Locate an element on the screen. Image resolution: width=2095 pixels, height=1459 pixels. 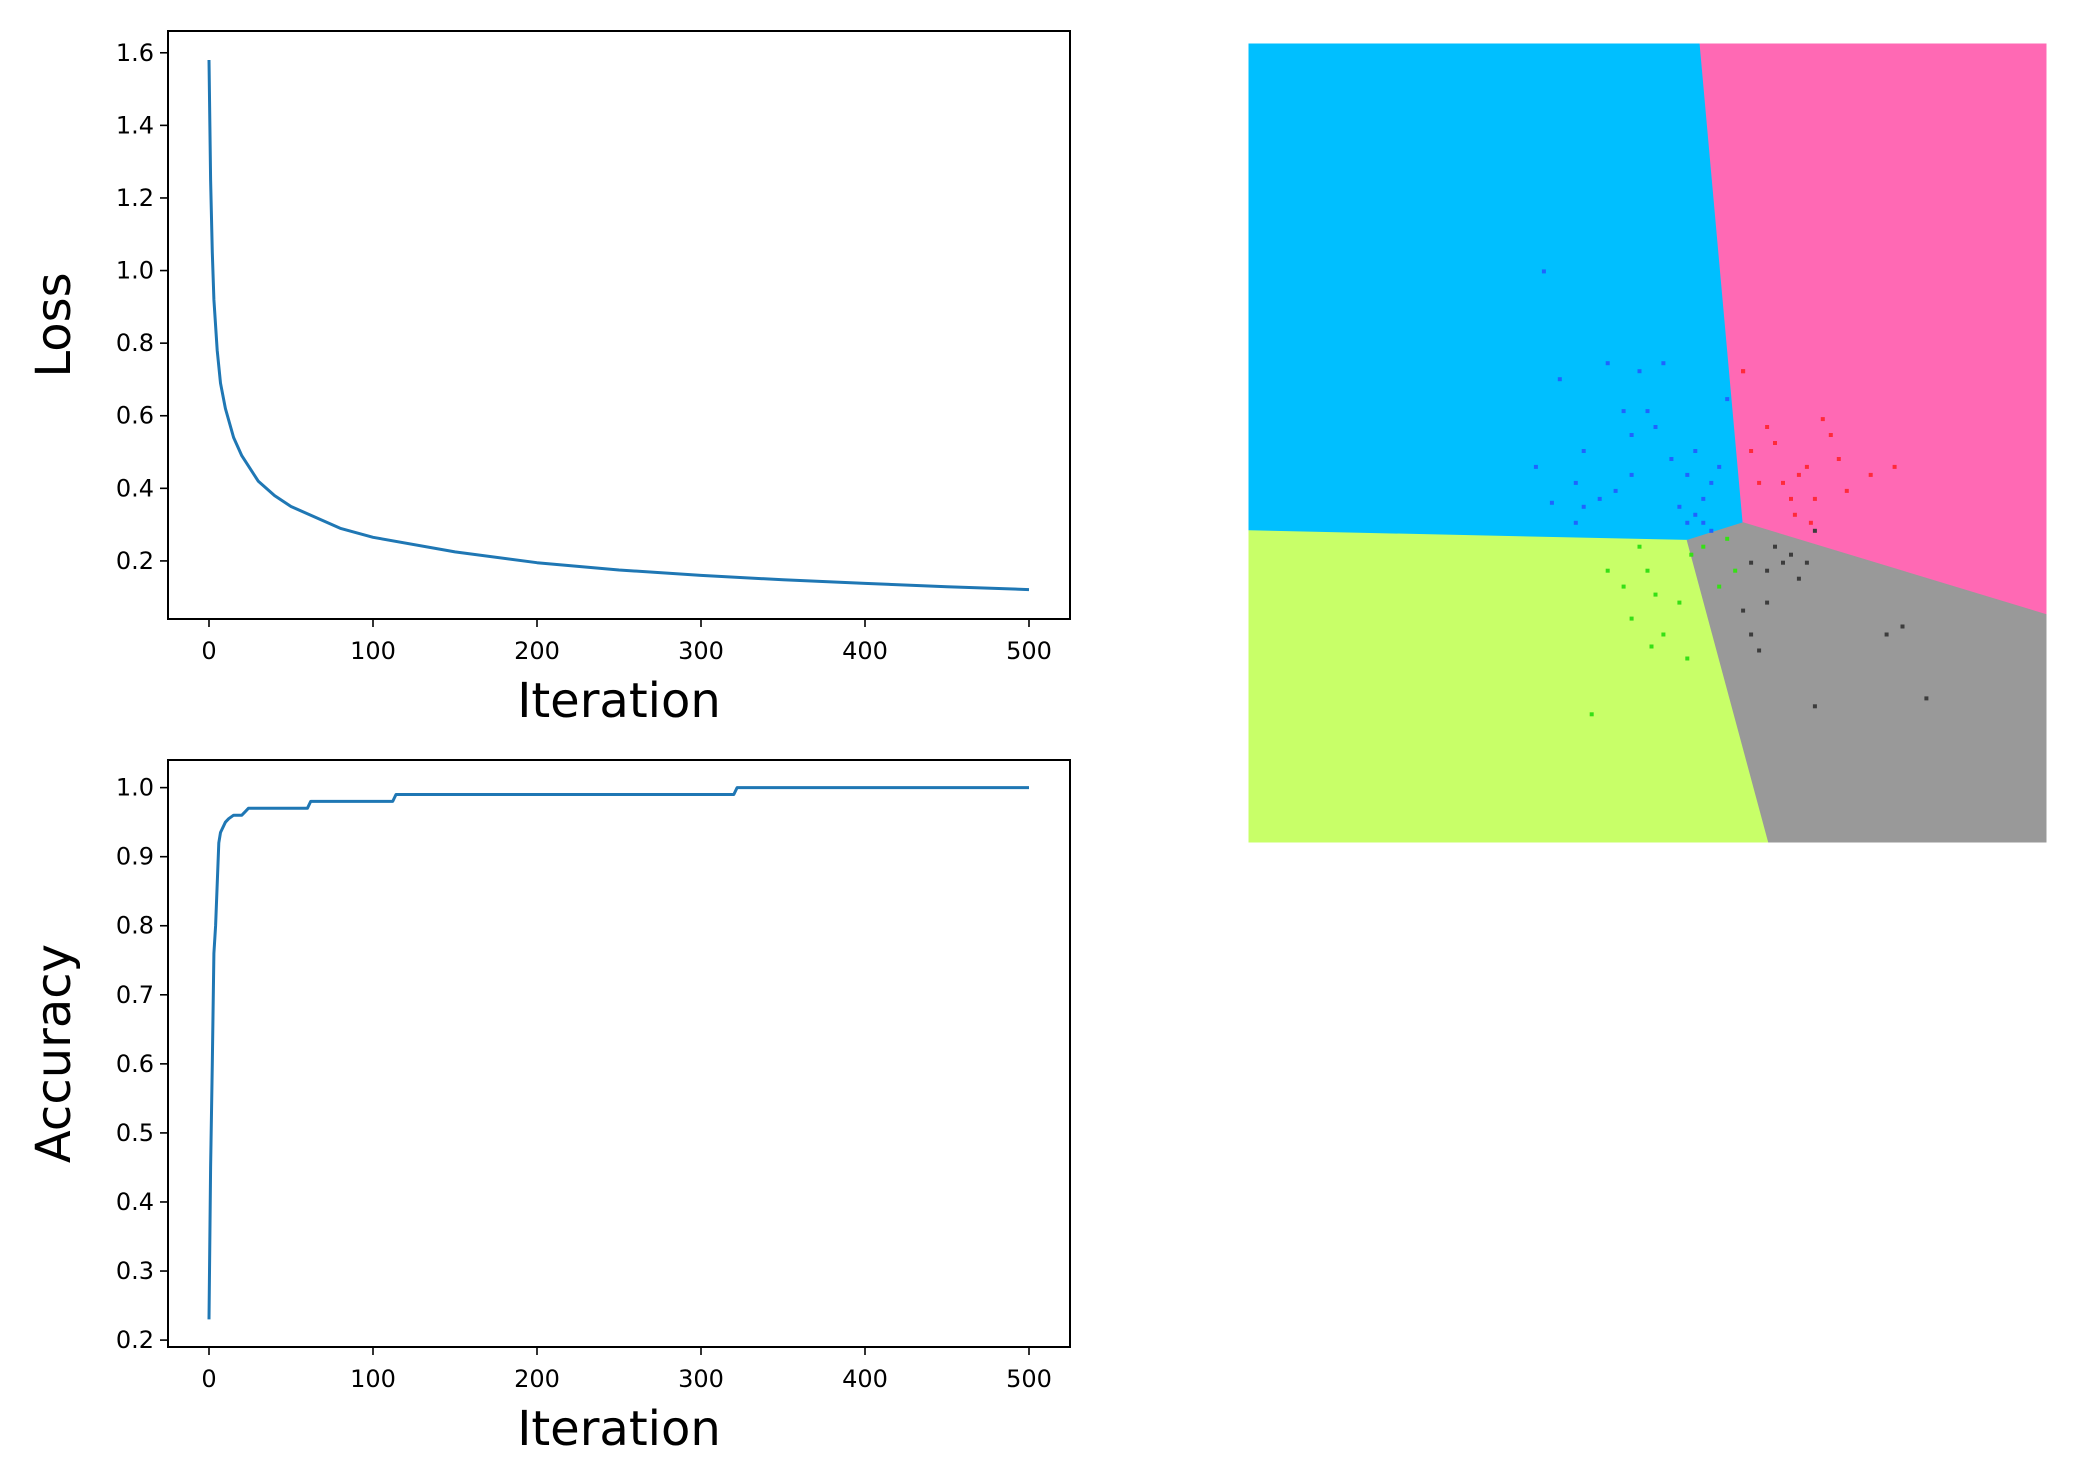
y-tick-label: 0.7 is located at coordinates (135, 995).